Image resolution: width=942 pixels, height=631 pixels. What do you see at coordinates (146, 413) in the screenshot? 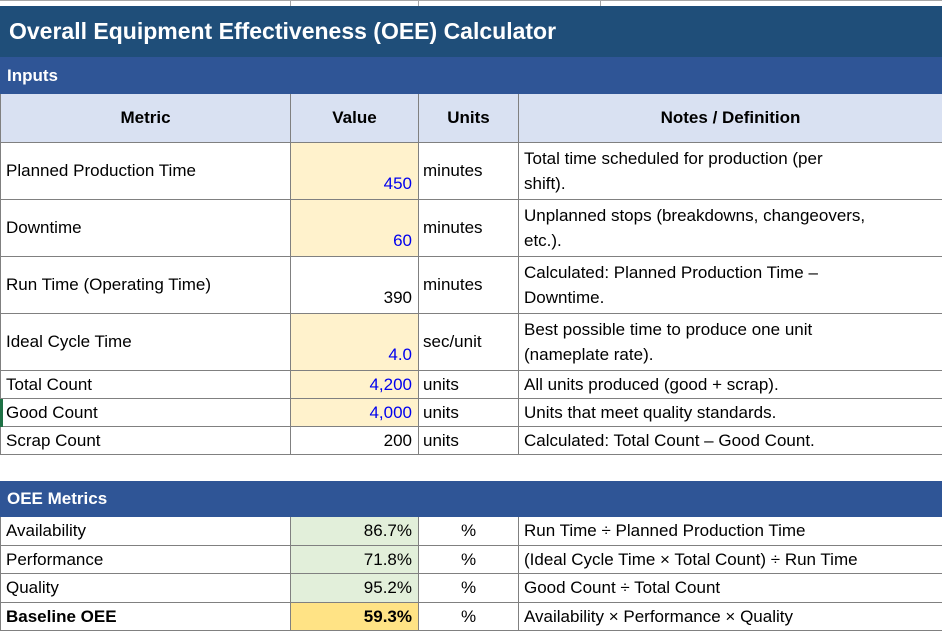
I see `metric-cell-good-count: Good Count` at bounding box center [146, 413].